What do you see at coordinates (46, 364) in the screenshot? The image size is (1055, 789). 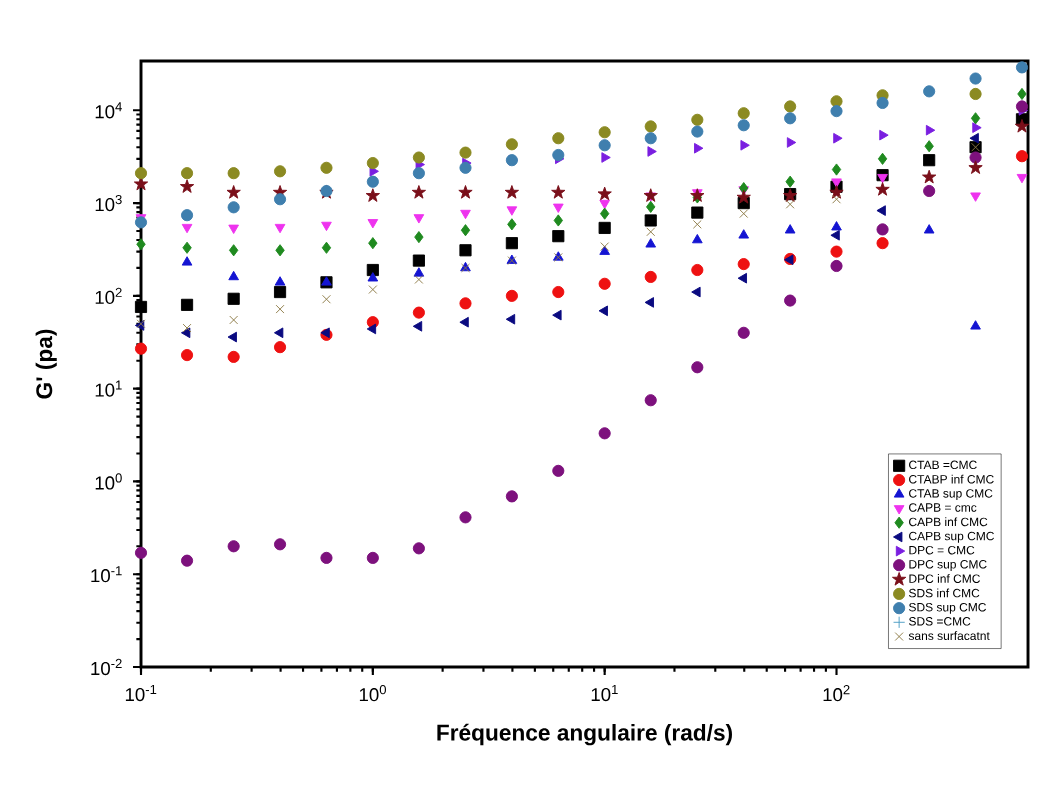 I see `y-axis-title: G' (pa)` at bounding box center [46, 364].